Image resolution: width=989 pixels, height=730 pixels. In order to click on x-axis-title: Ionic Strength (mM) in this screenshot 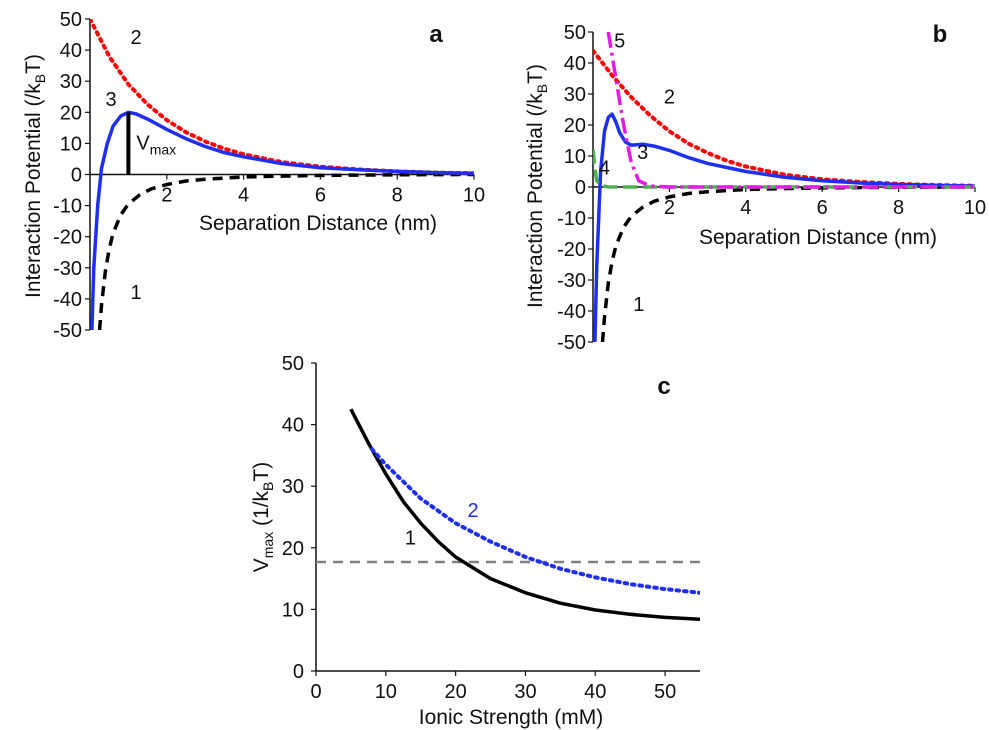, I will do `click(511, 717)`.